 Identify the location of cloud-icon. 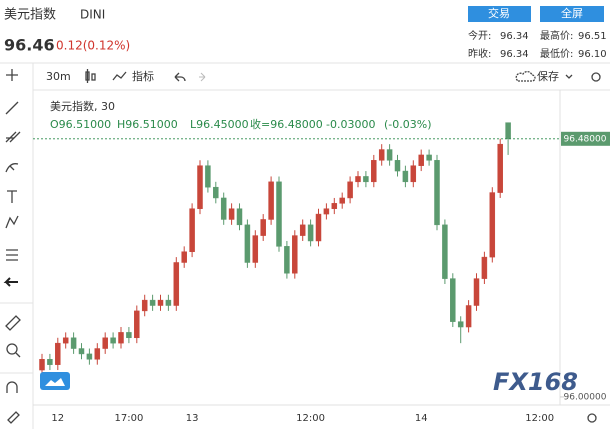
(525, 76).